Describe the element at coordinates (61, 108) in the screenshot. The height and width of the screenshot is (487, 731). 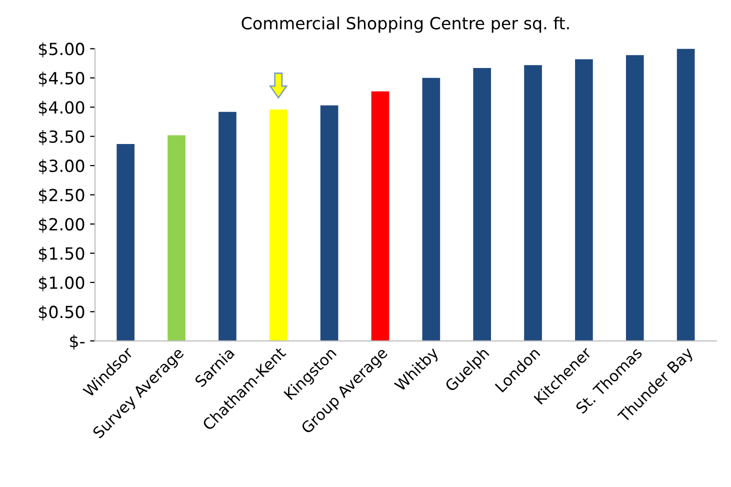
I see `y-tick-label: $4.00` at that location.